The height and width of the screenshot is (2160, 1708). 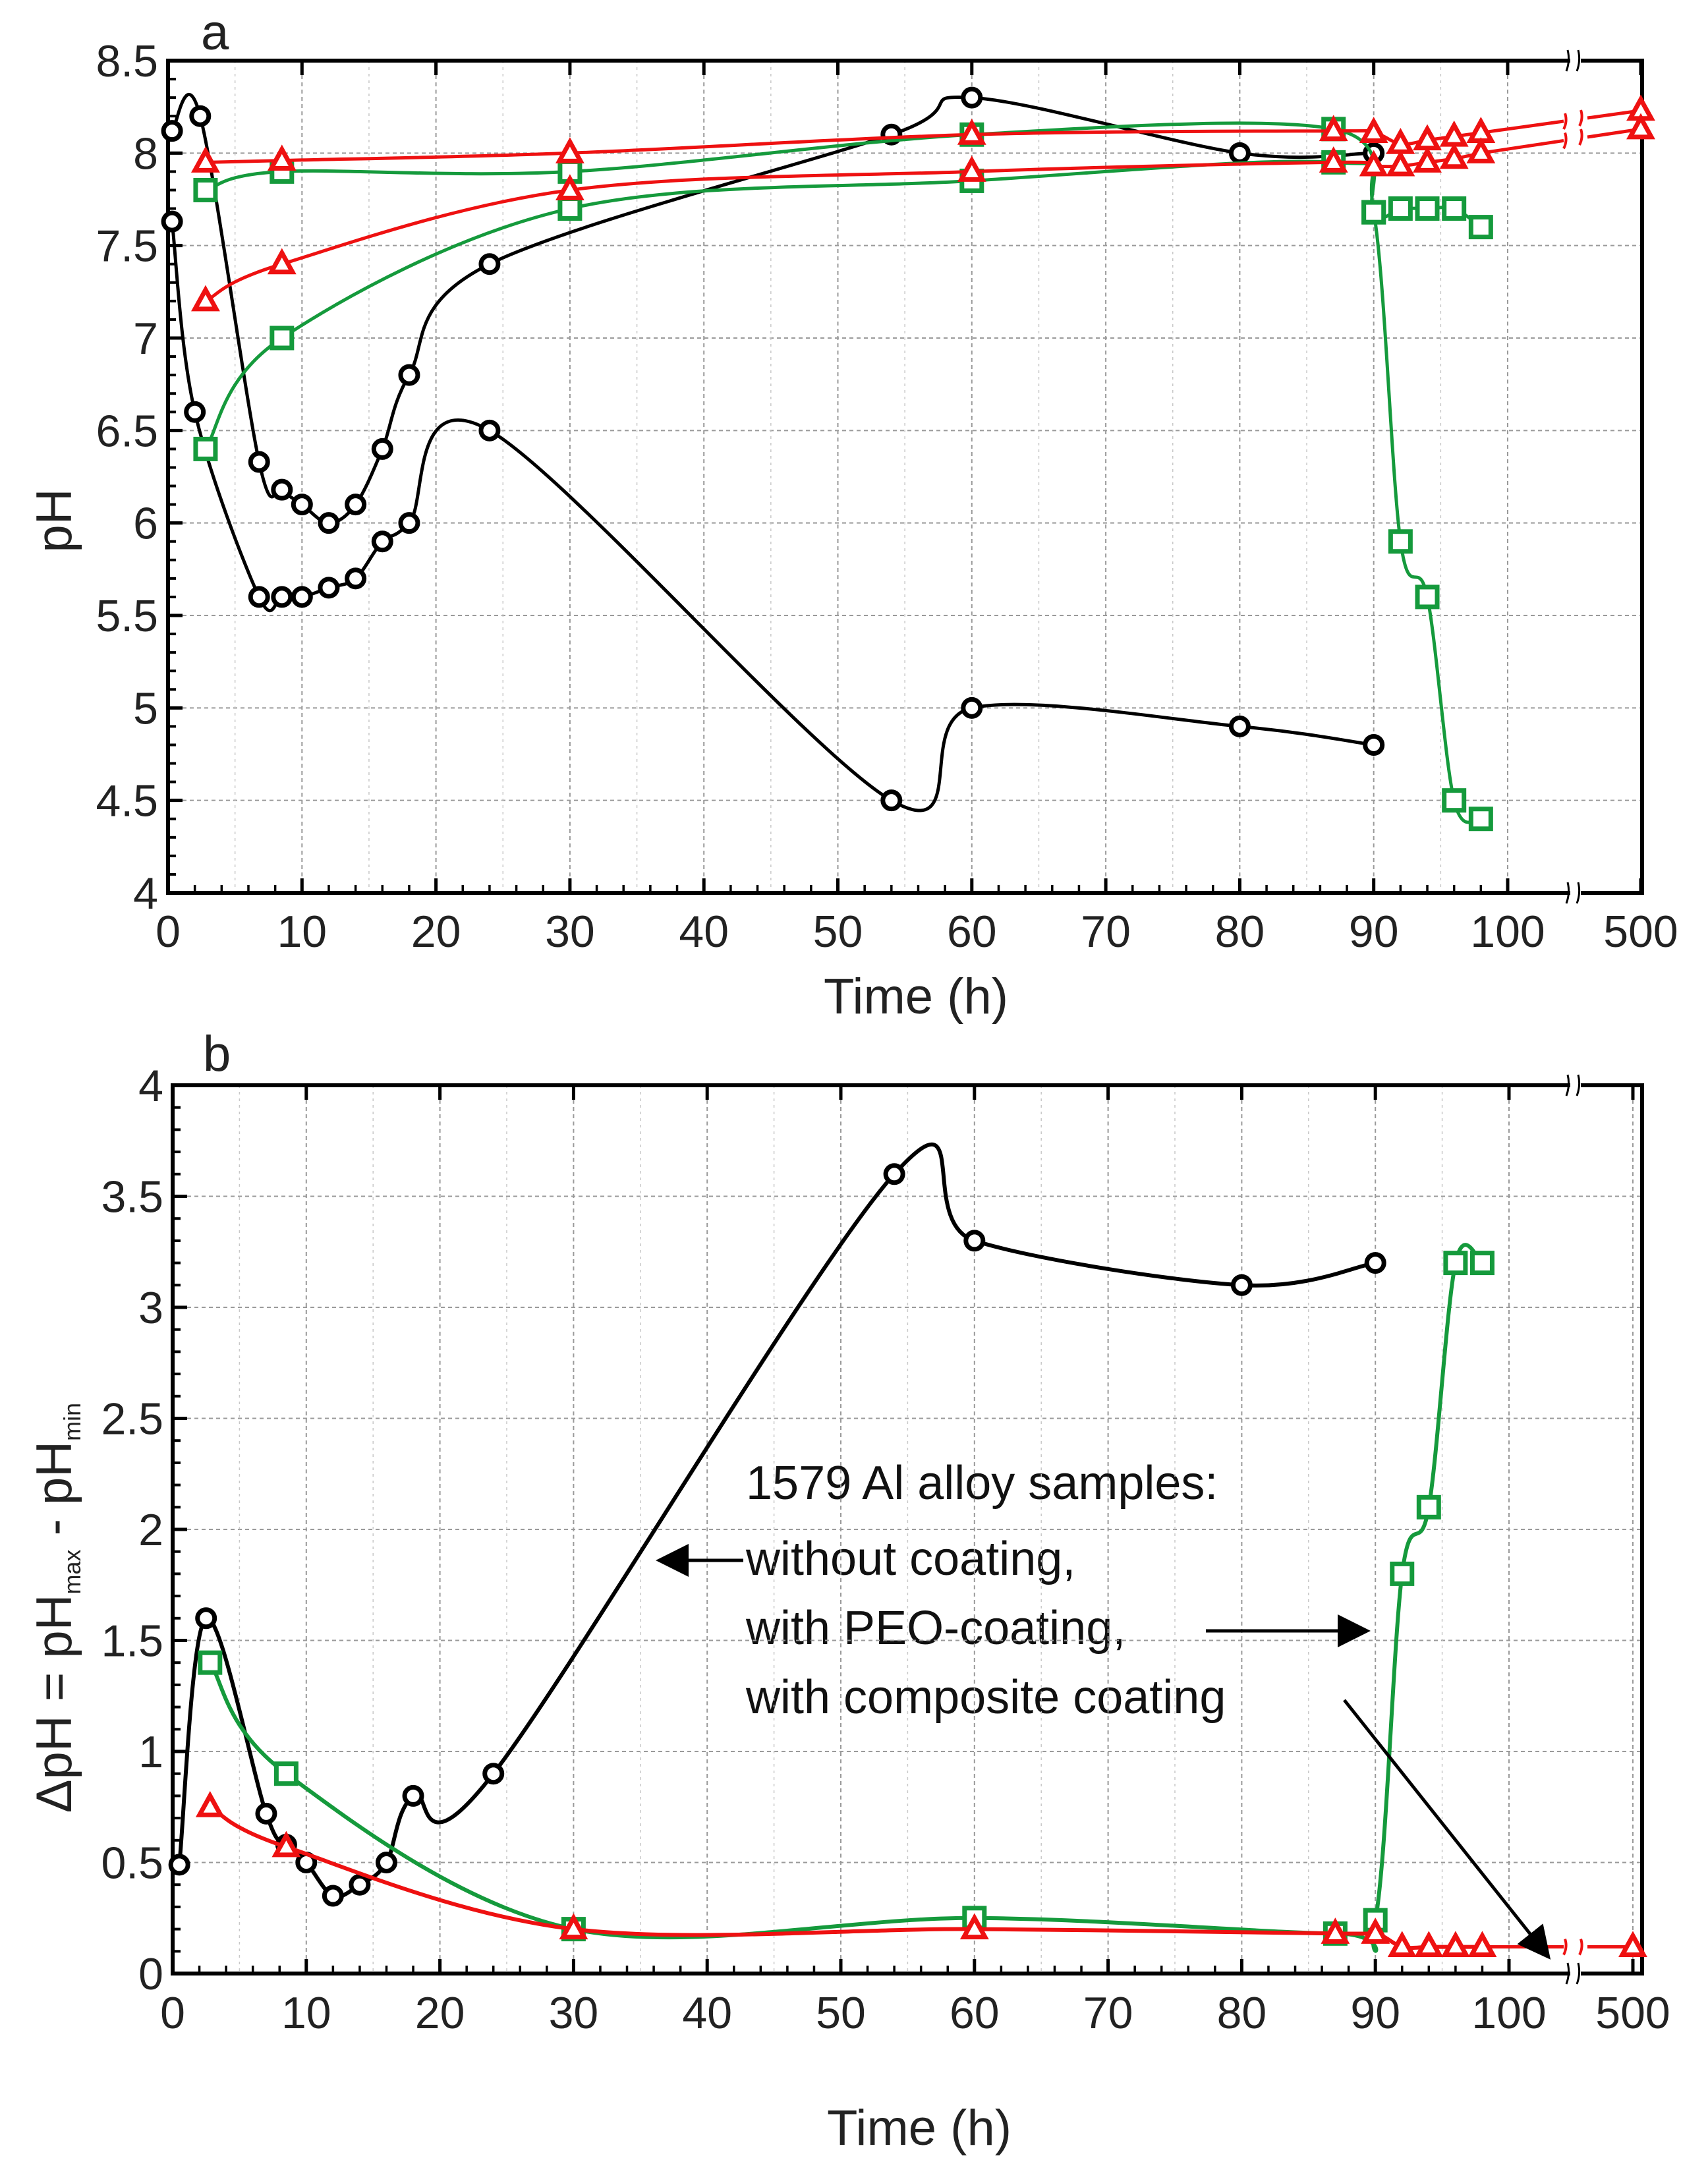 I want to click on ylabel-sub-min: min, so click(x=72, y=1422).